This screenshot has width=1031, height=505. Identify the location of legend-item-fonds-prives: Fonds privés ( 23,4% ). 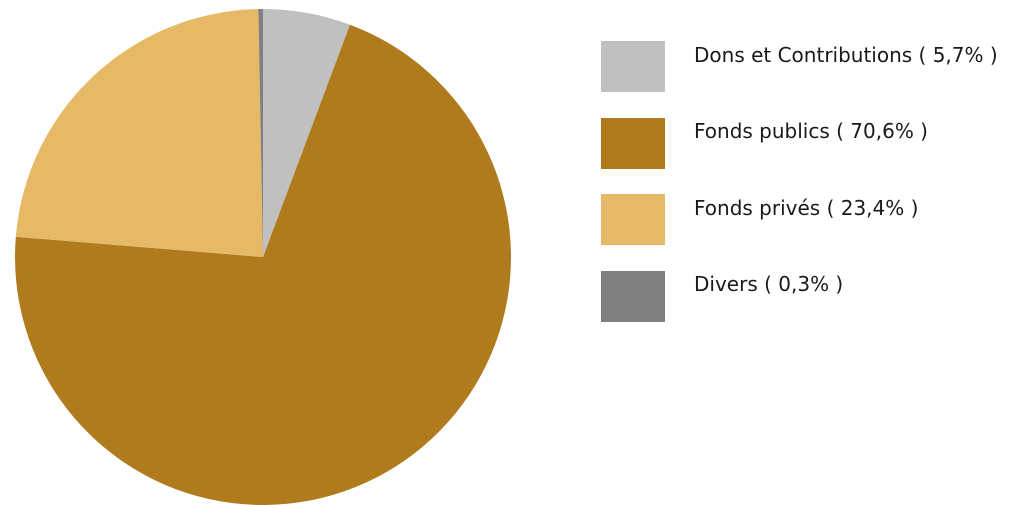
(813, 219).